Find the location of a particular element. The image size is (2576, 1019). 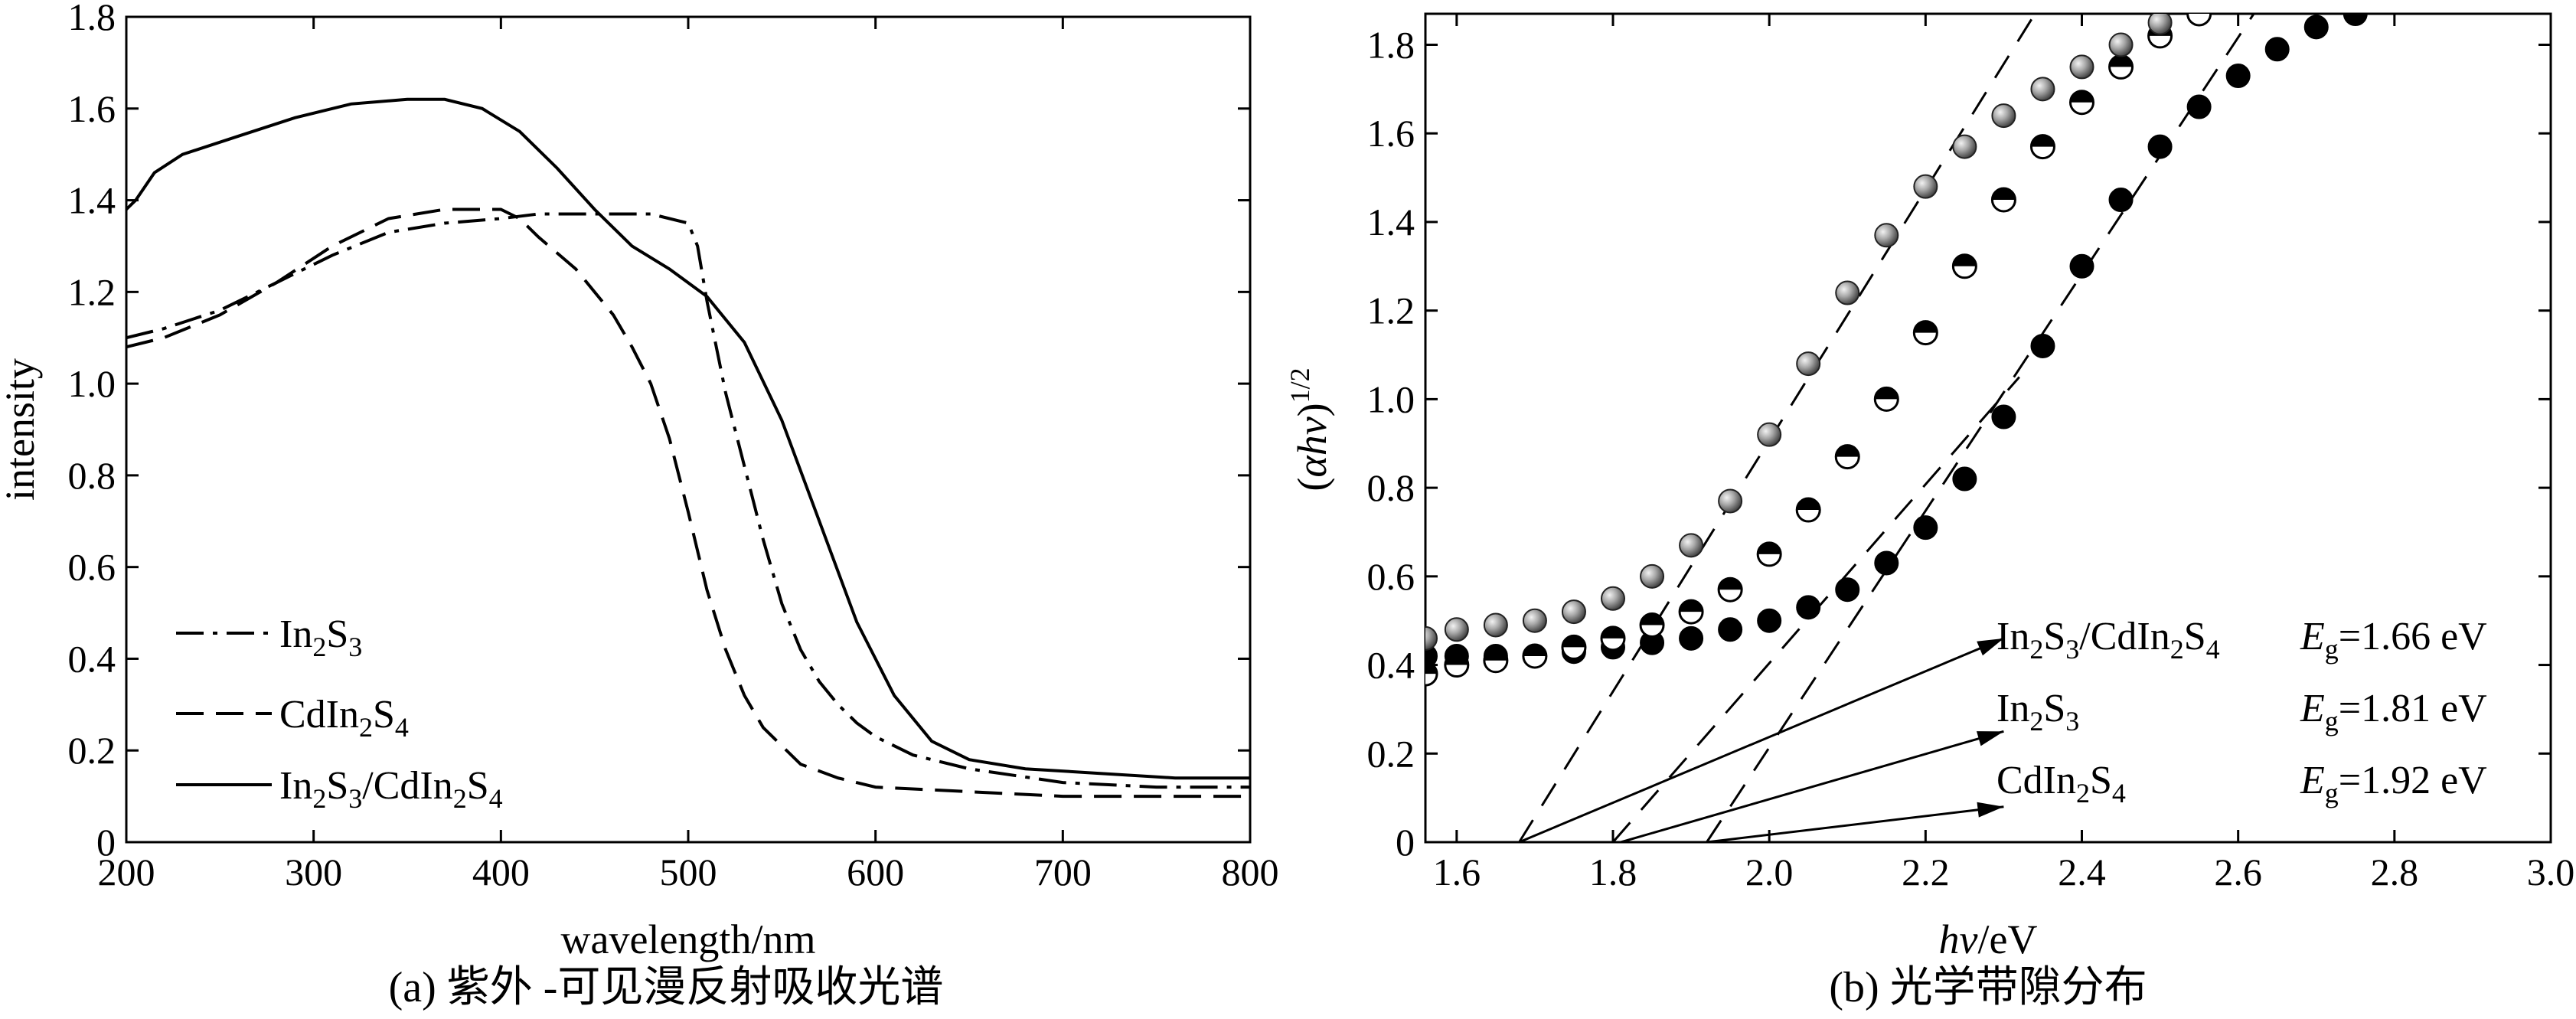

panel-a-x-tick-label: 700 is located at coordinates (1063, 872).